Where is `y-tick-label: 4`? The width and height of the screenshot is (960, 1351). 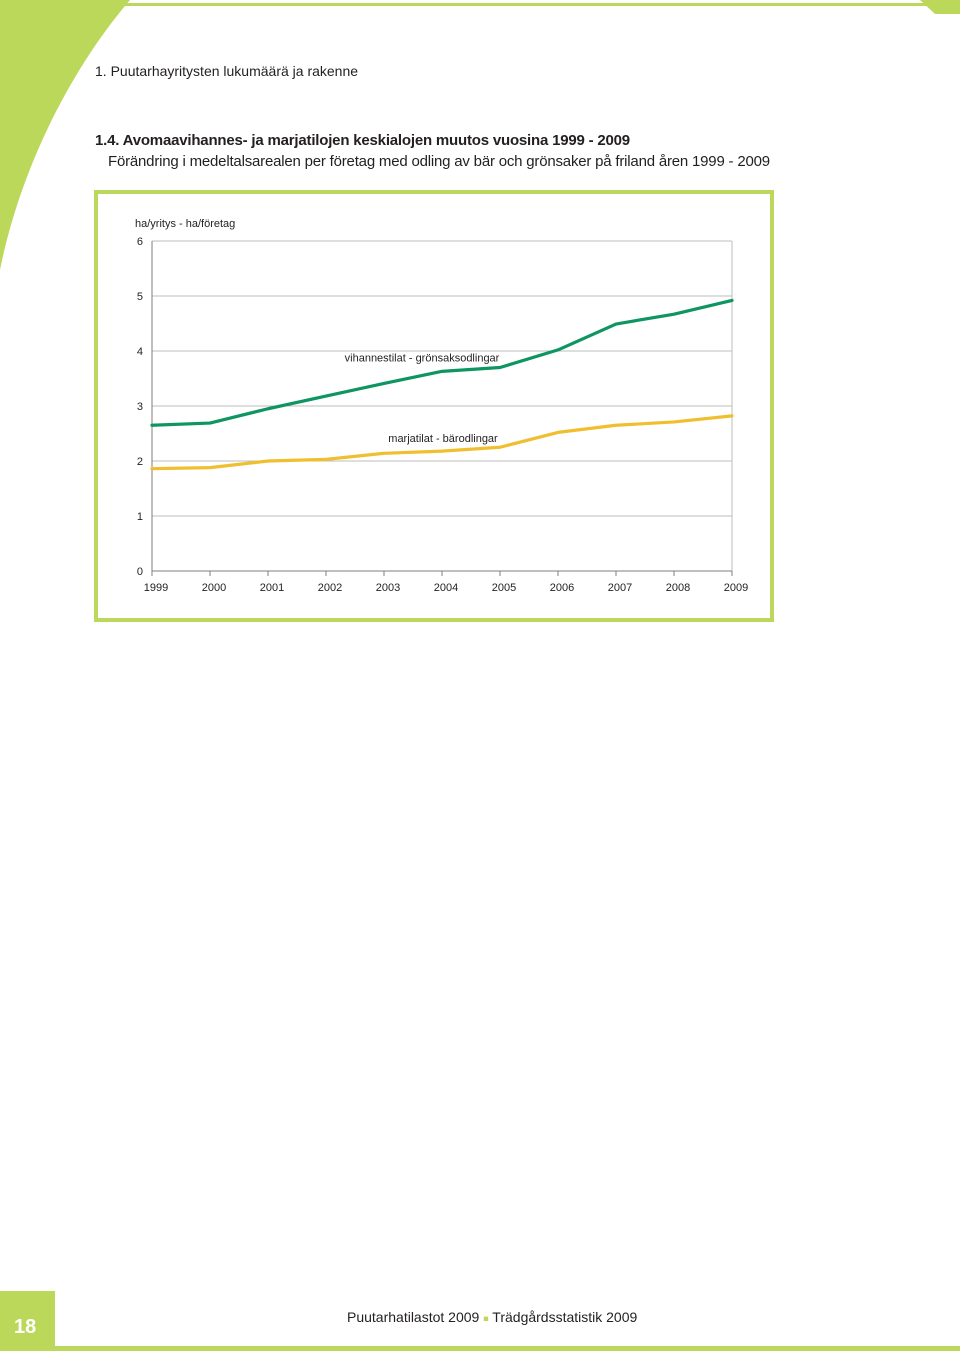 y-tick-label: 4 is located at coordinates (140, 352).